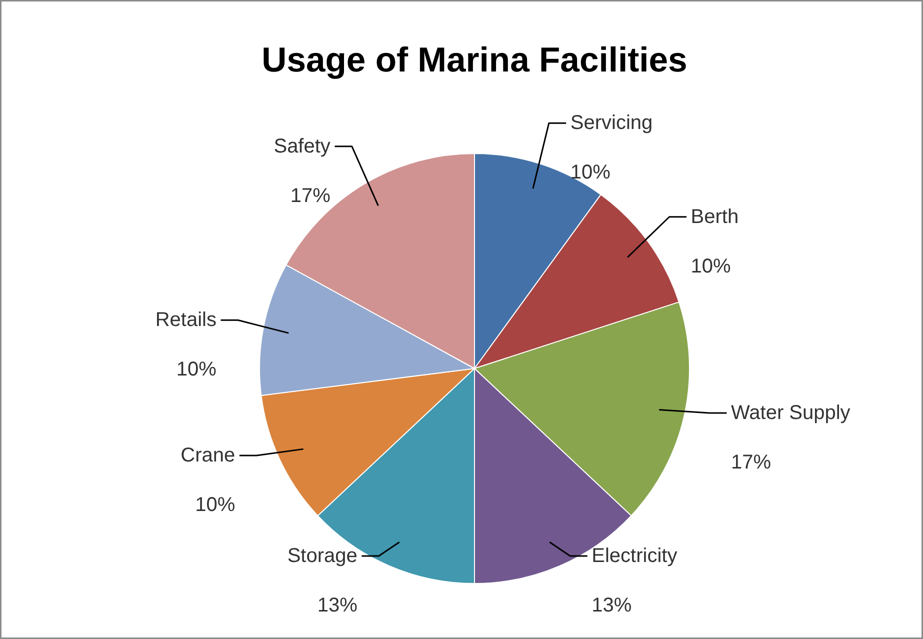  What do you see at coordinates (475, 61) in the screenshot?
I see `chart-title: Usage of Marina Facilities` at bounding box center [475, 61].